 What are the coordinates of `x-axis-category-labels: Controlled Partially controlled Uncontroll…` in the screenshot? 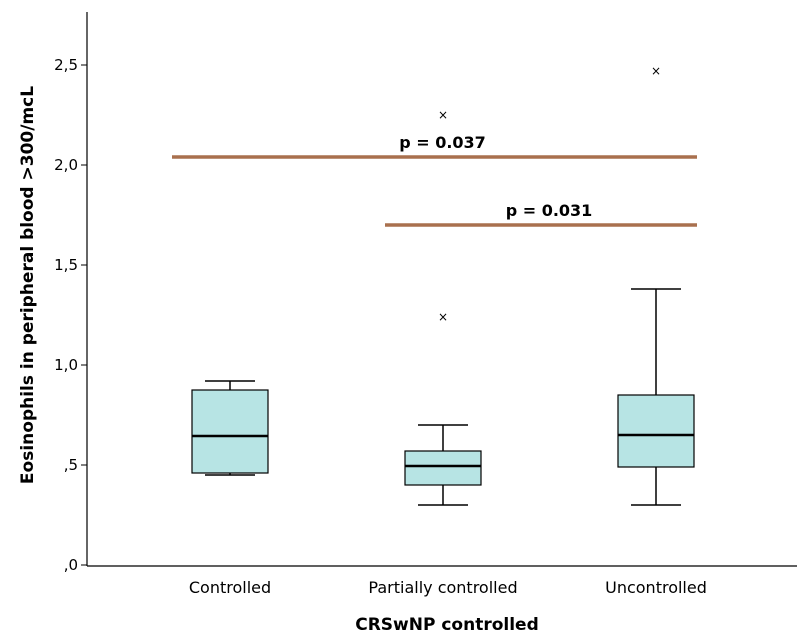 It's located at (448, 587).